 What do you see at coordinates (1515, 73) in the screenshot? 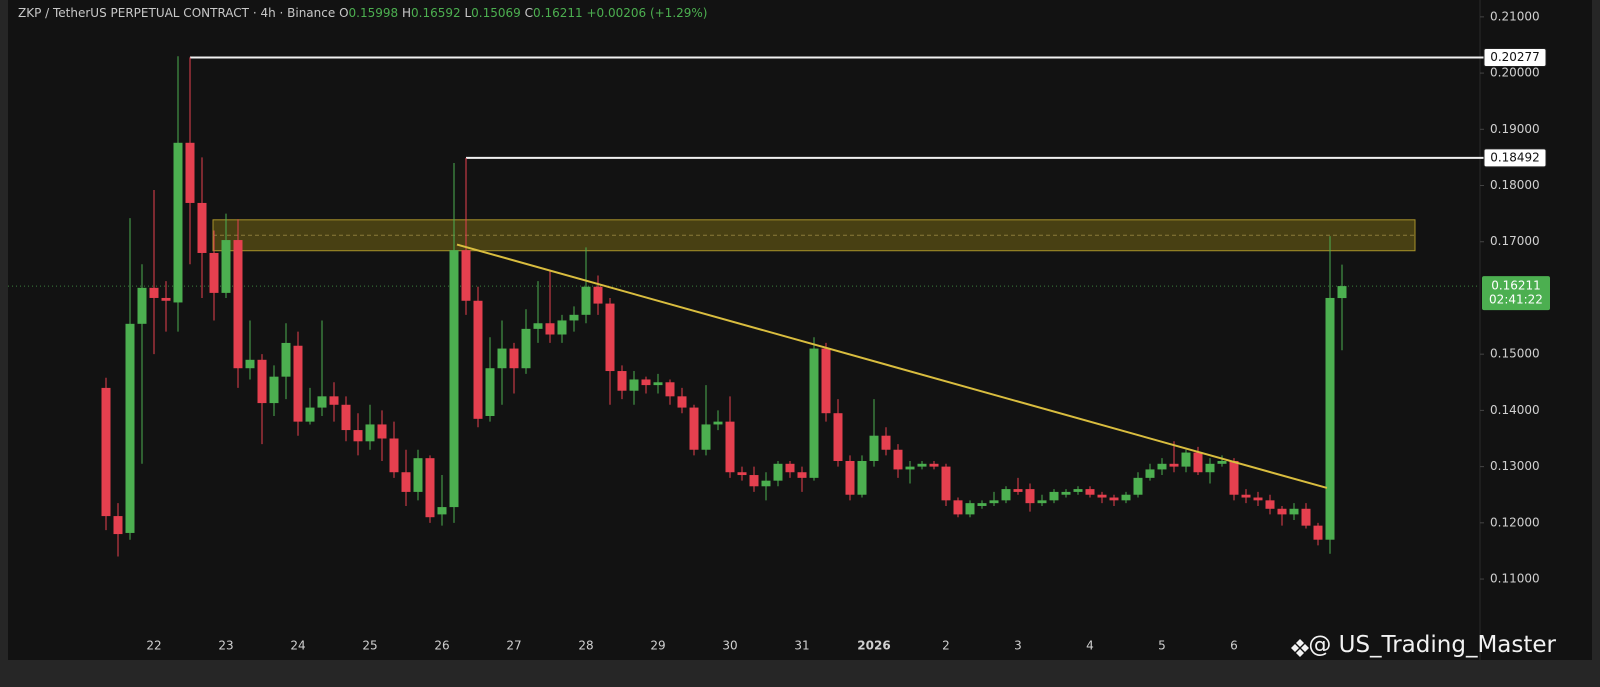
I see `y-tick-label: 0.20000` at bounding box center [1515, 73].